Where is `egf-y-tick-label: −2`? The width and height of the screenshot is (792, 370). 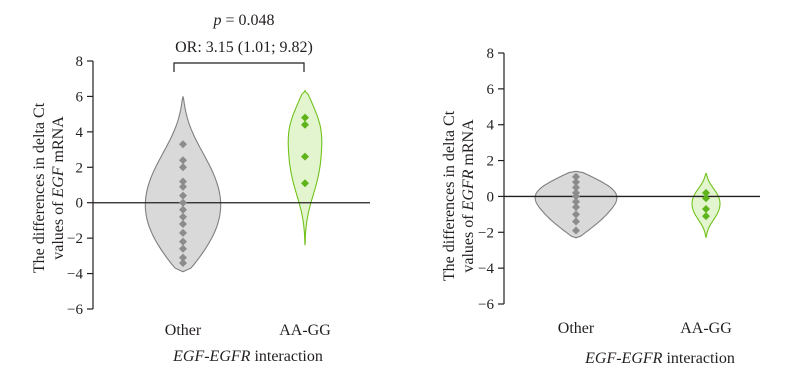 egf-y-tick-label: −2 is located at coordinates (75, 239).